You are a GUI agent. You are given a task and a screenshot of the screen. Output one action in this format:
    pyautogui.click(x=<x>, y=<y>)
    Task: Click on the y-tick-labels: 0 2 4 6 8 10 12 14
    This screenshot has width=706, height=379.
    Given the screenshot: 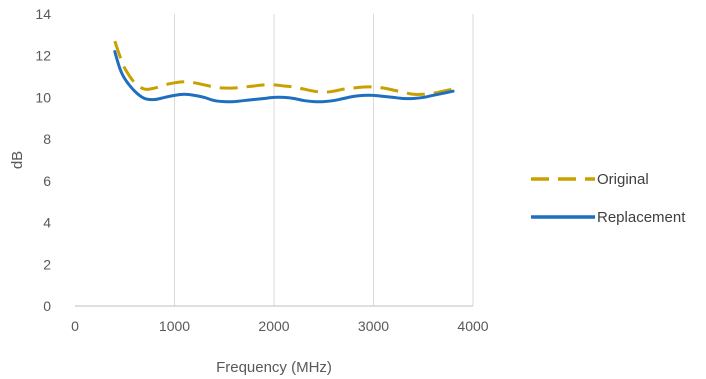 What is the action you would take?
    pyautogui.click(x=43, y=160)
    